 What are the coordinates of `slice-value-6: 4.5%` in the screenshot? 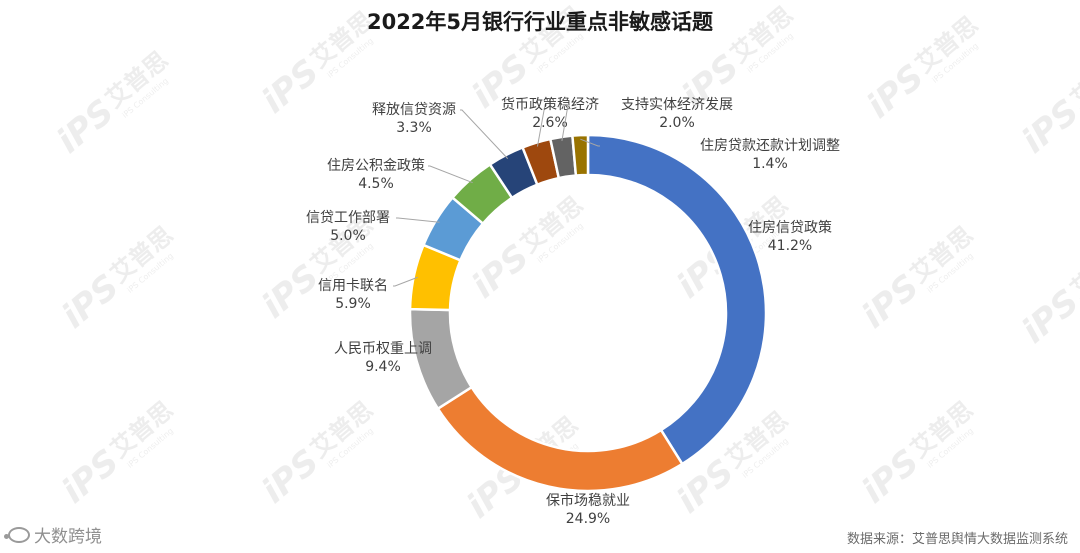 It's located at (376, 184).